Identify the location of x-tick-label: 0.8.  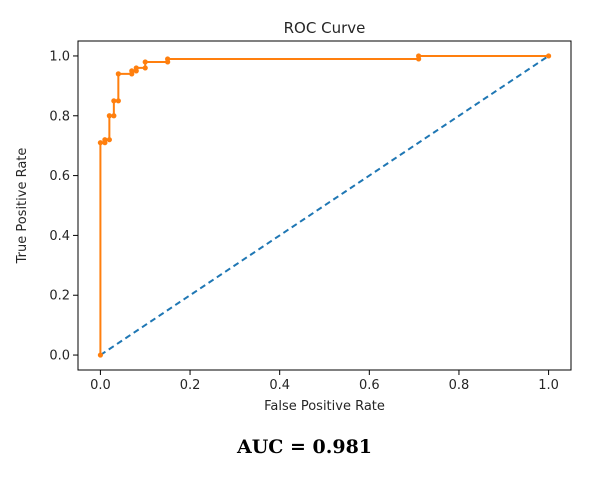
(459, 385).